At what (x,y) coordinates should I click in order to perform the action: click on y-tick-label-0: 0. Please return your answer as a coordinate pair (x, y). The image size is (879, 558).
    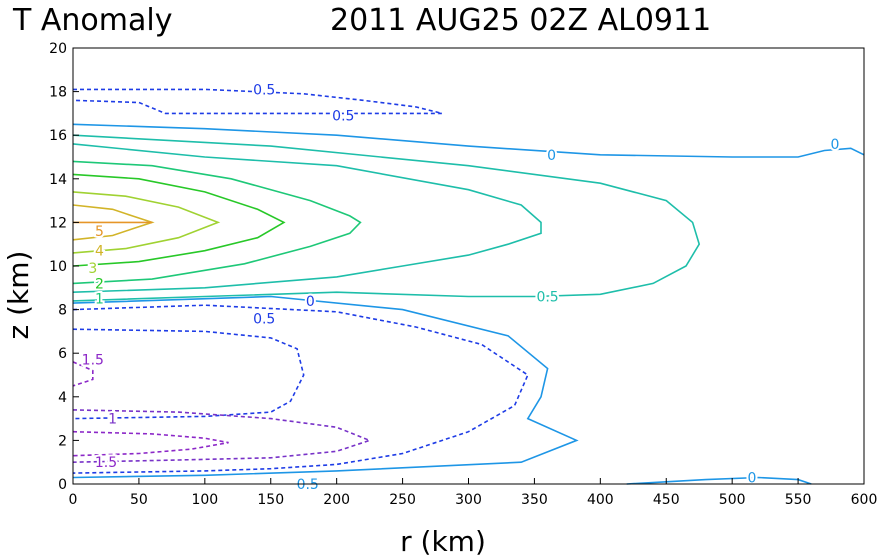
    Looking at the image, I should click on (62, 485).